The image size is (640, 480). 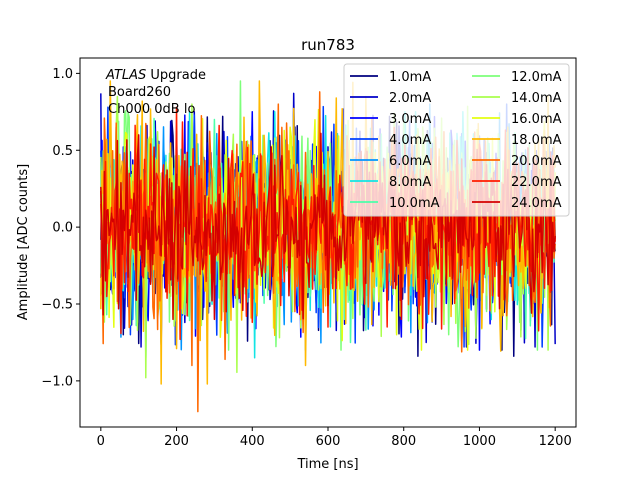 I want to click on legend-label: 8.0mA, so click(x=410, y=182).